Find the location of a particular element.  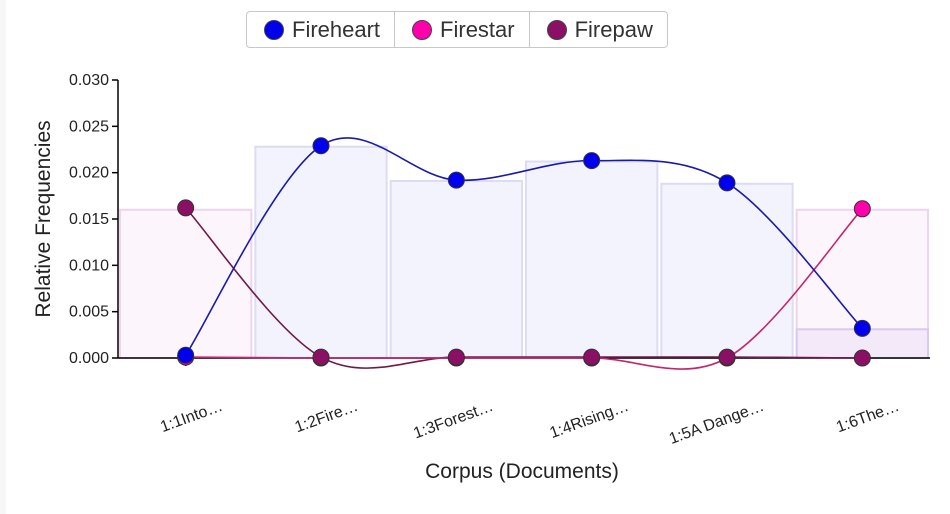

y-tick-label: 0.010 is located at coordinates (89, 265).